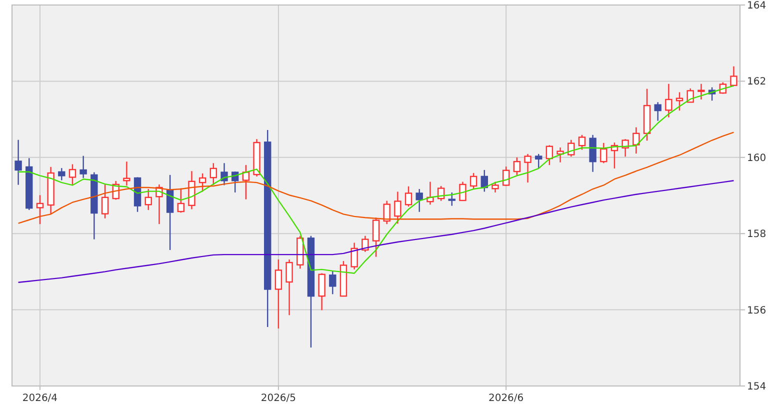 Image resolution: width=770 pixels, height=408 pixels. Describe the element at coordinates (756, 6) in the screenshot. I see `y-tick-label: 164` at that location.